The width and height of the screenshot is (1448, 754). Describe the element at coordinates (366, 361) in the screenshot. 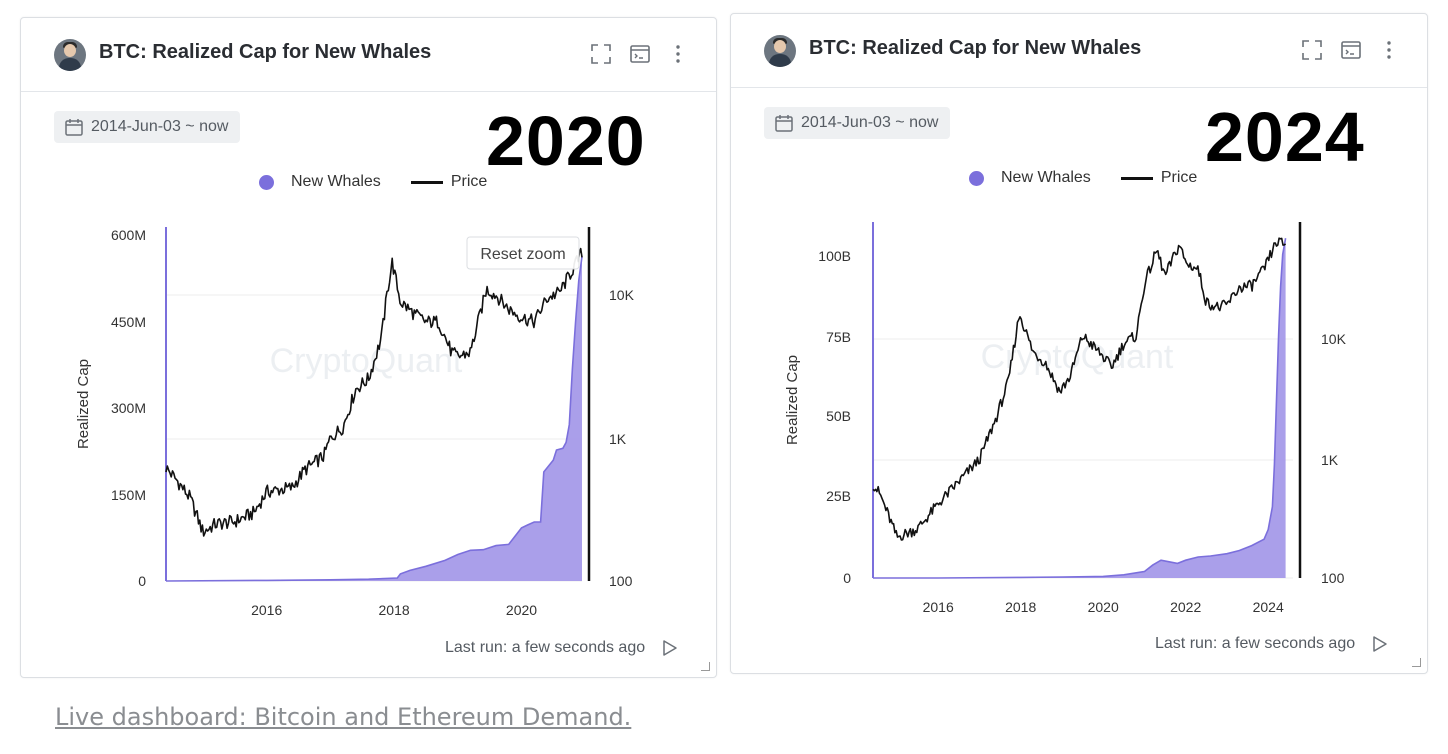

I see `watermark: CryptoQuant` at that location.